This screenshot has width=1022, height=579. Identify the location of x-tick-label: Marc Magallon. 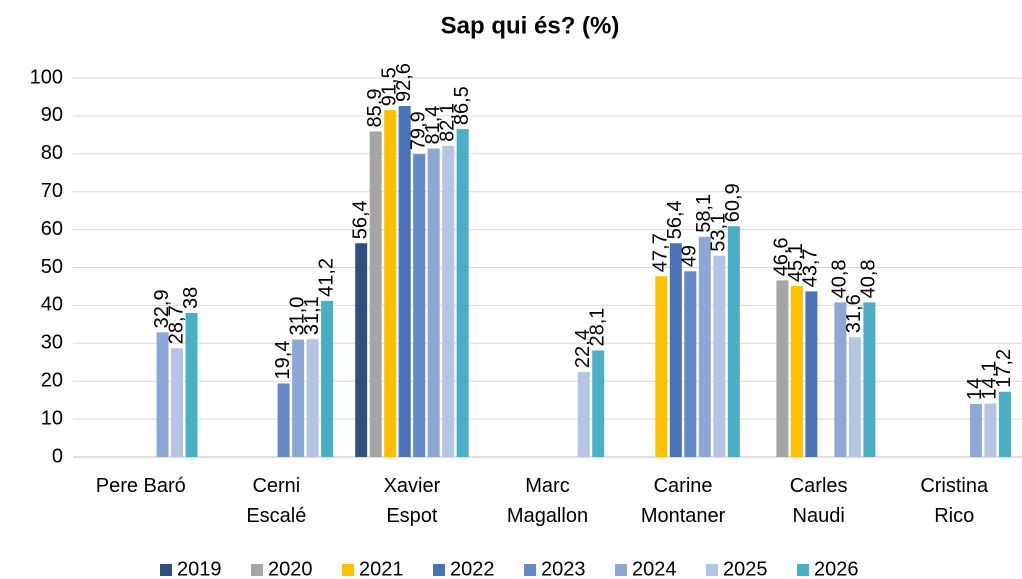
(547, 501).